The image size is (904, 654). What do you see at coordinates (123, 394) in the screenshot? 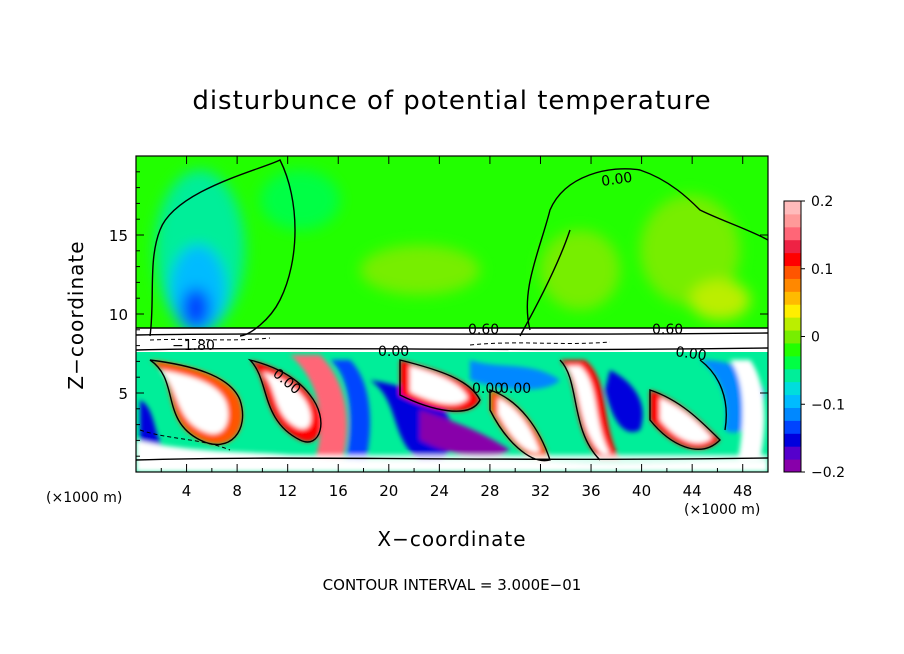
I see `y-tick-label: 5` at bounding box center [123, 394].